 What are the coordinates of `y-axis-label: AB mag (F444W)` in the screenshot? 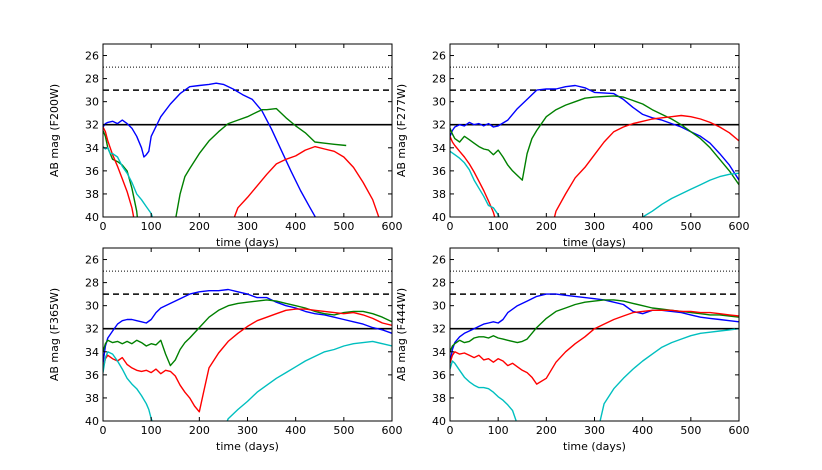 It's located at (401, 334).